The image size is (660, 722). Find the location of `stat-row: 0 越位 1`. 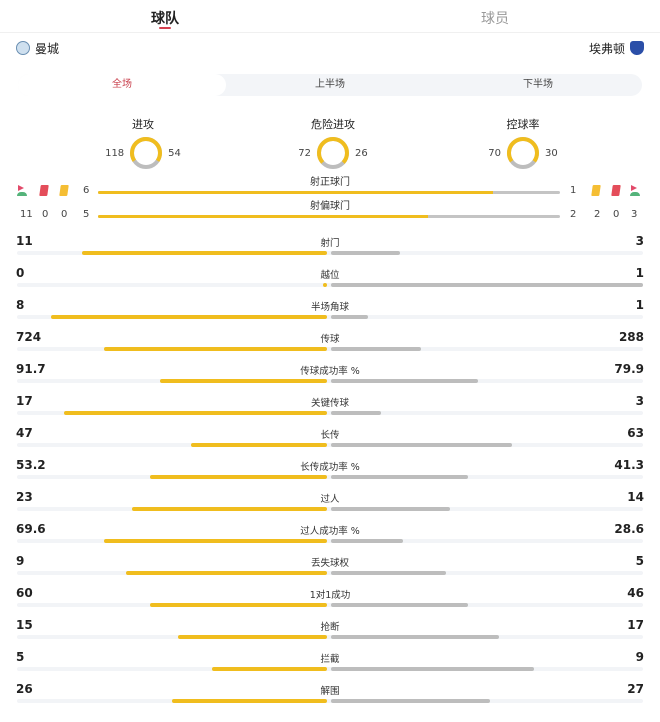

stat-row: 0 越位 1 is located at coordinates (330, 276).